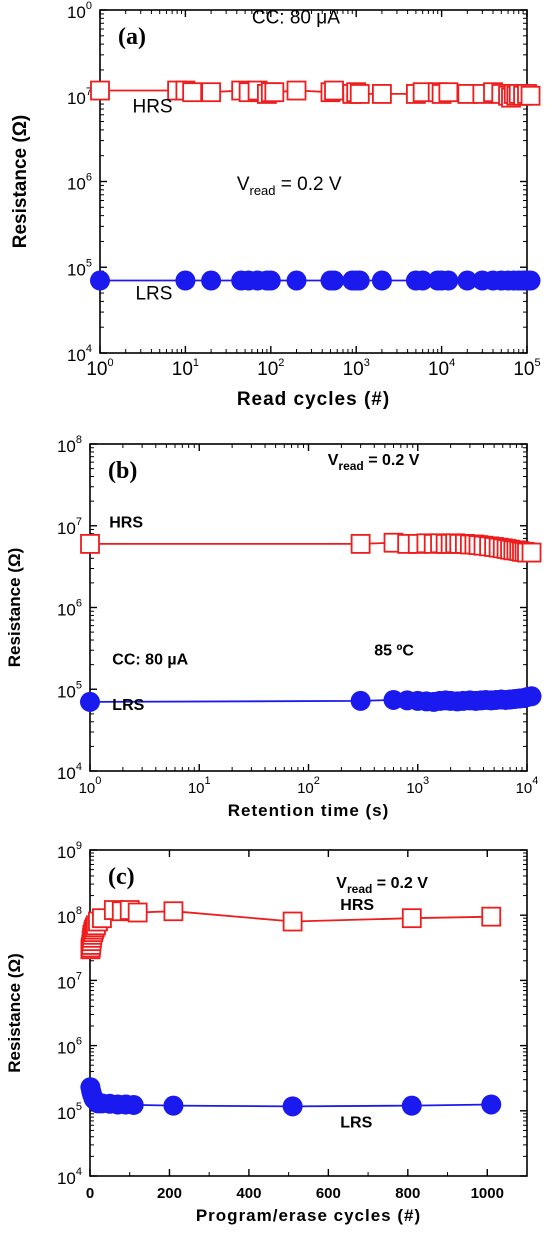  Describe the element at coordinates (328, 1193) in the screenshot. I see `x-tick-label: 600` at that location.